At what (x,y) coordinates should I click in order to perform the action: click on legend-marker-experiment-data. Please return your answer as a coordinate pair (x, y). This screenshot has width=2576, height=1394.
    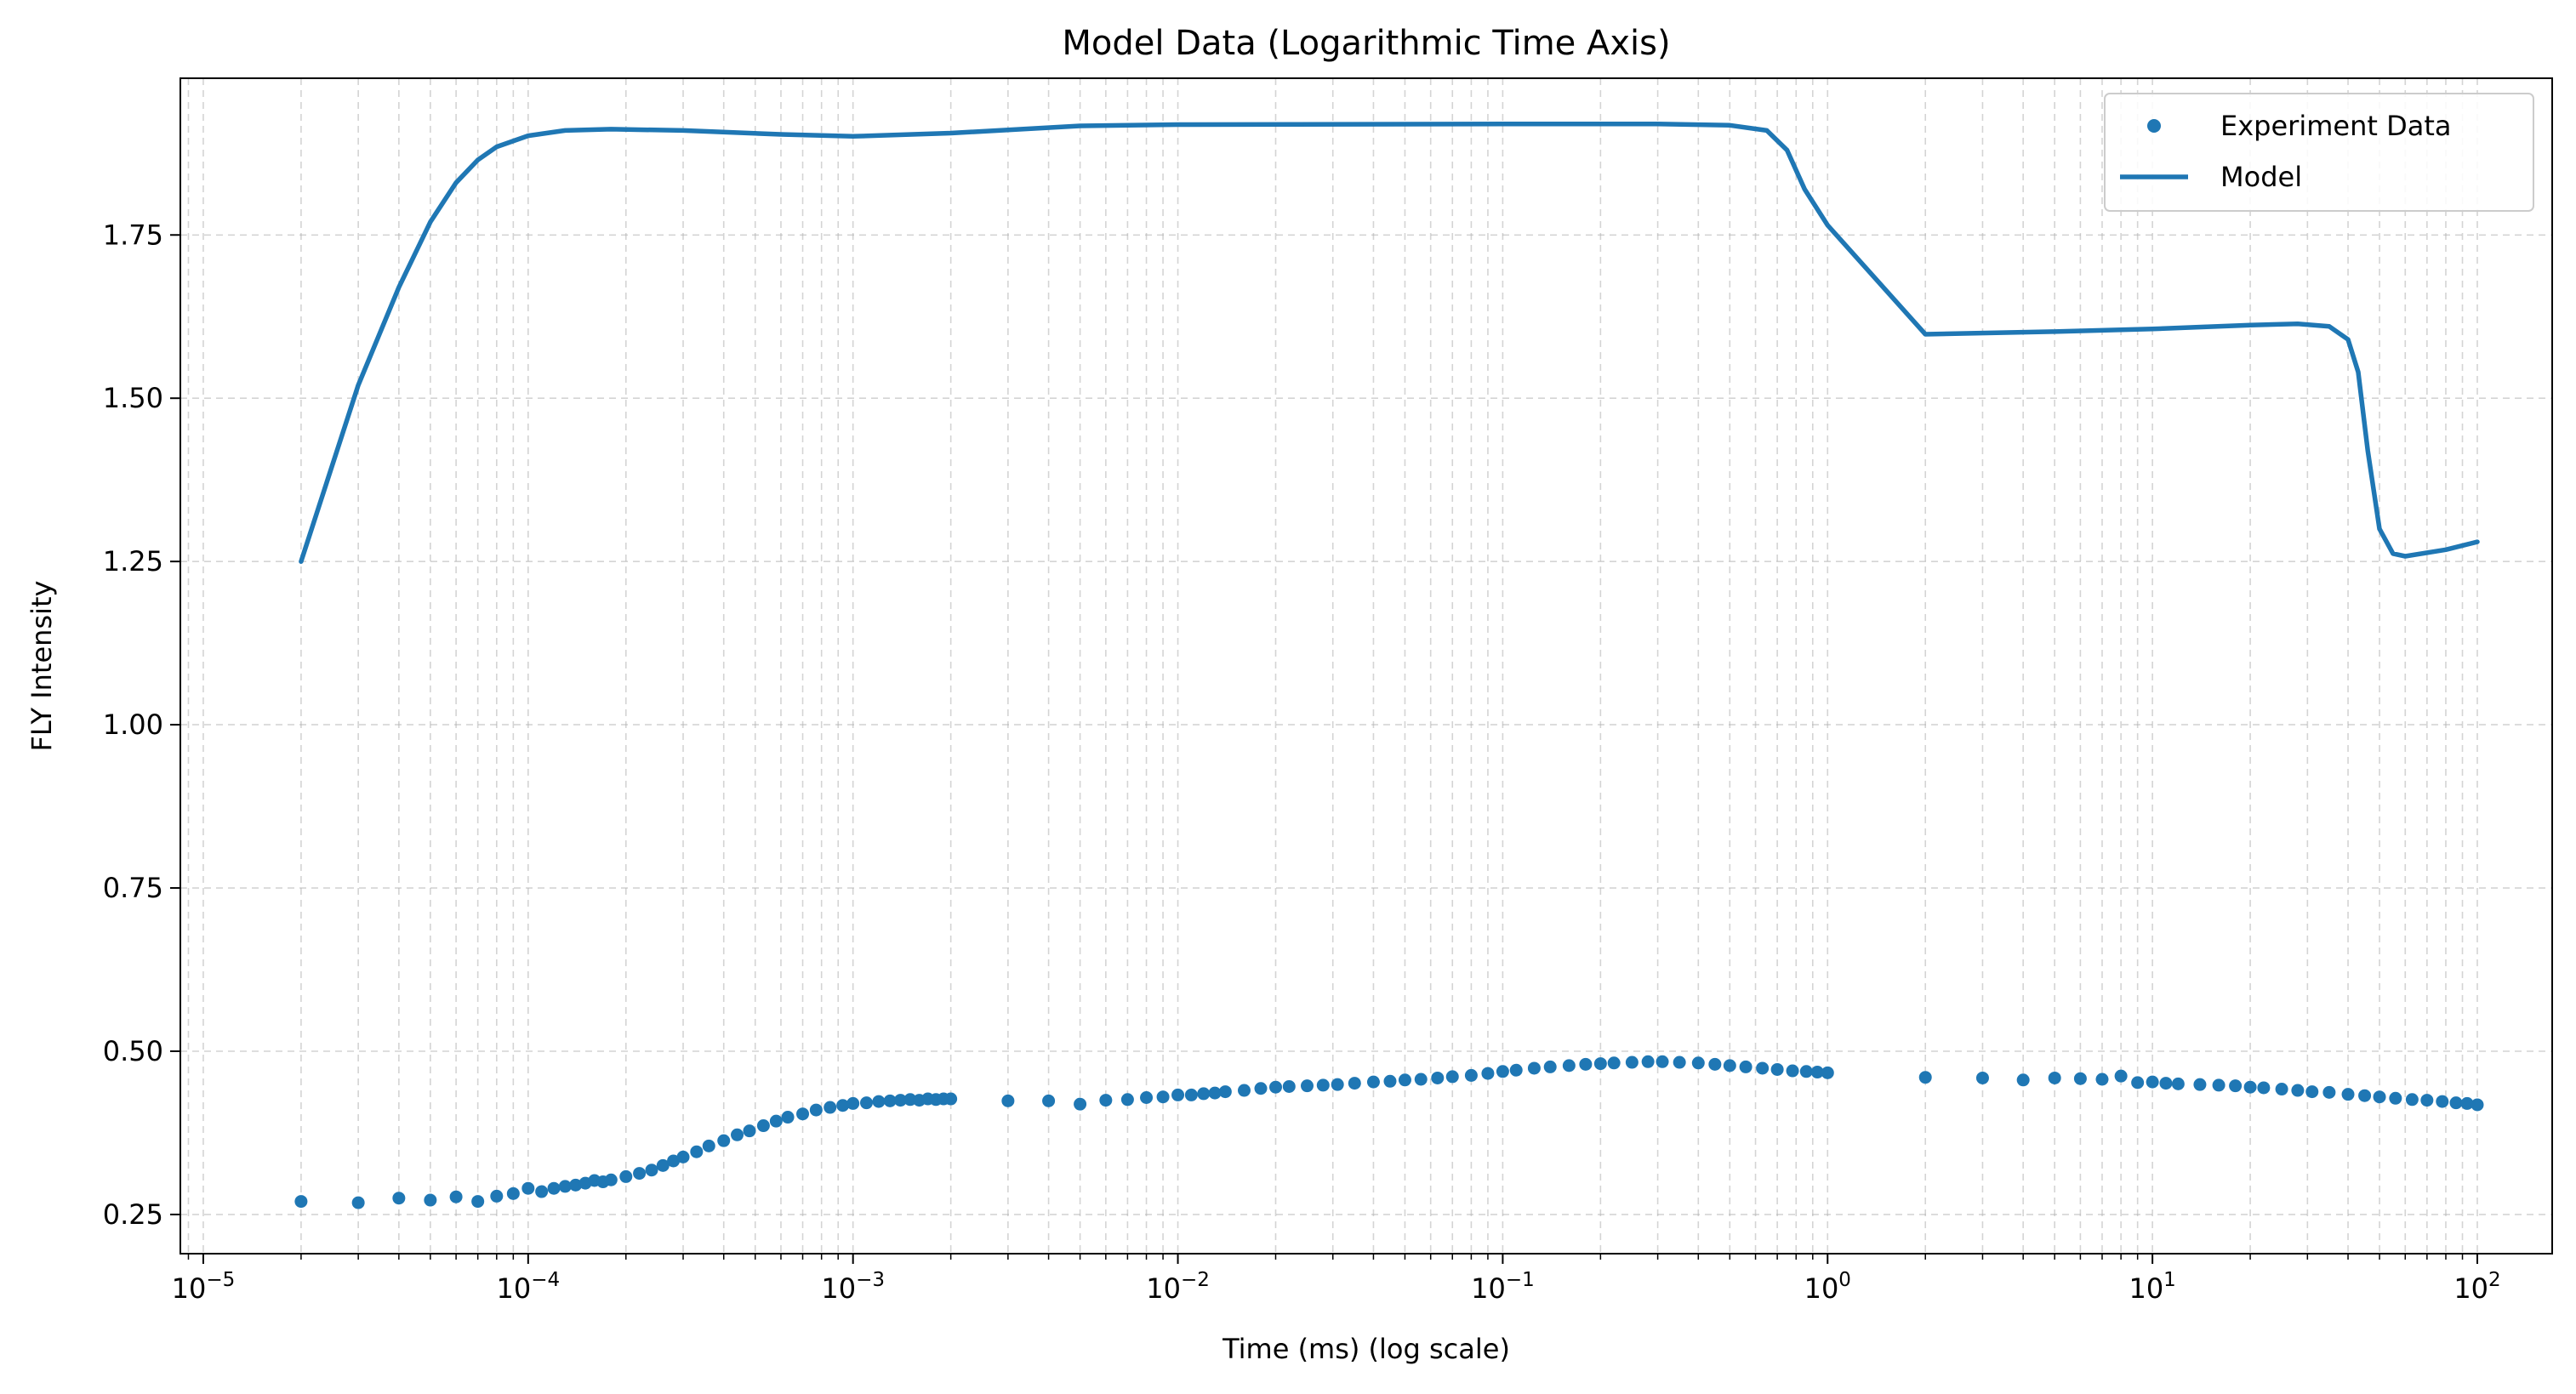
    Looking at the image, I should click on (2154, 126).